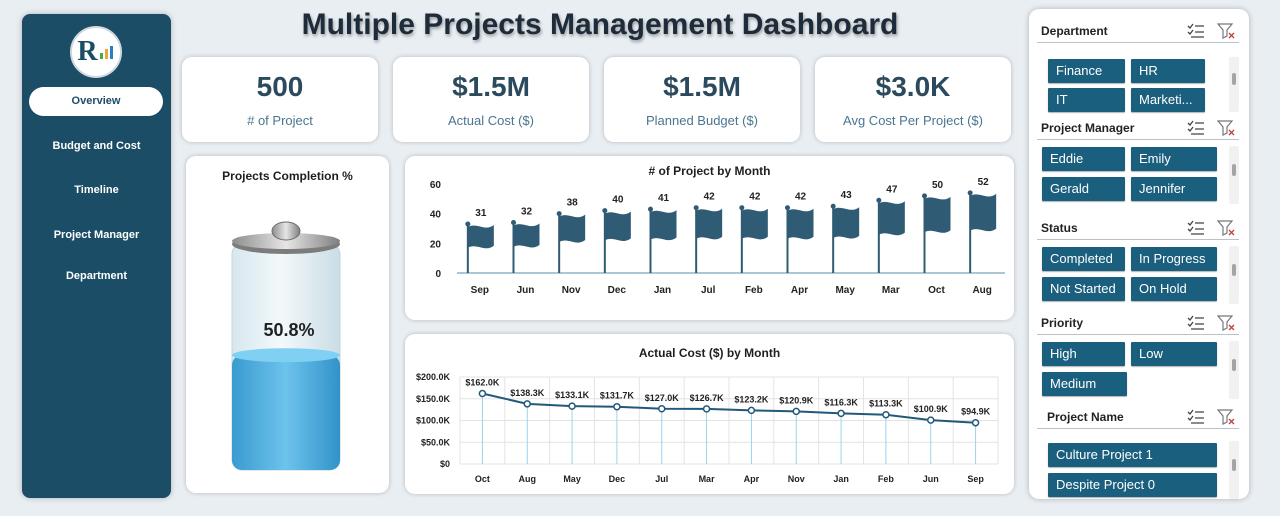 This screenshot has width=1280, height=516. What do you see at coordinates (1083, 159) in the screenshot?
I see `slicer-item-eddie: Eddie` at bounding box center [1083, 159].